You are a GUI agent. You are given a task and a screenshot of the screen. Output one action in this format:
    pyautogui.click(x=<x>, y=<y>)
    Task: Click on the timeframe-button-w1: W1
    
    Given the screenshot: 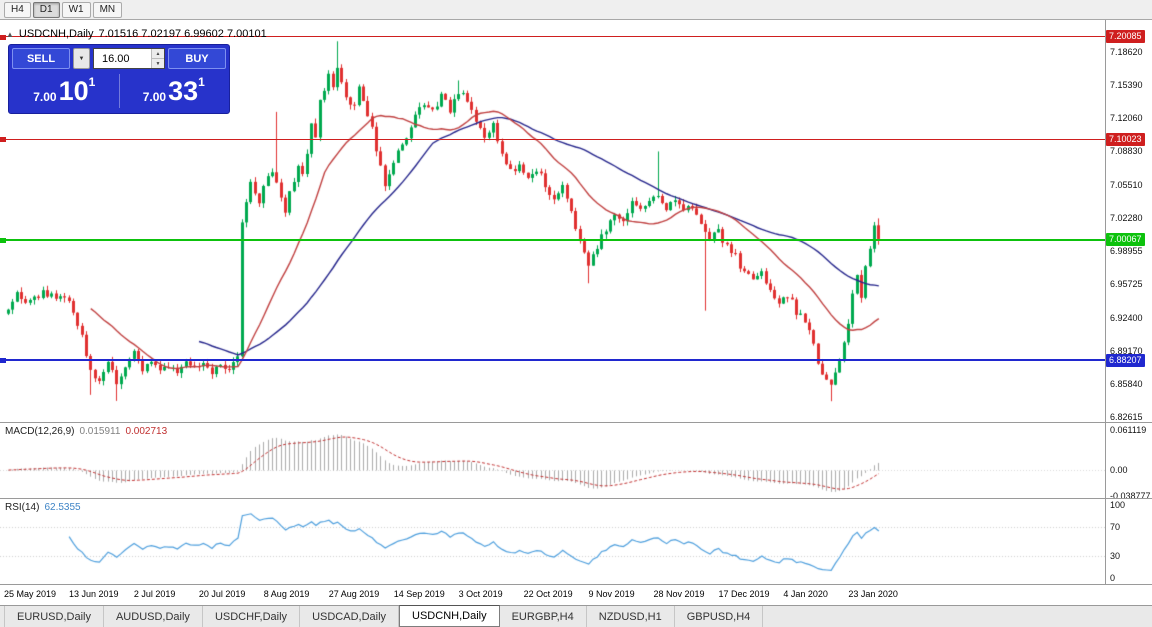 What is the action you would take?
    pyautogui.click(x=76, y=9)
    